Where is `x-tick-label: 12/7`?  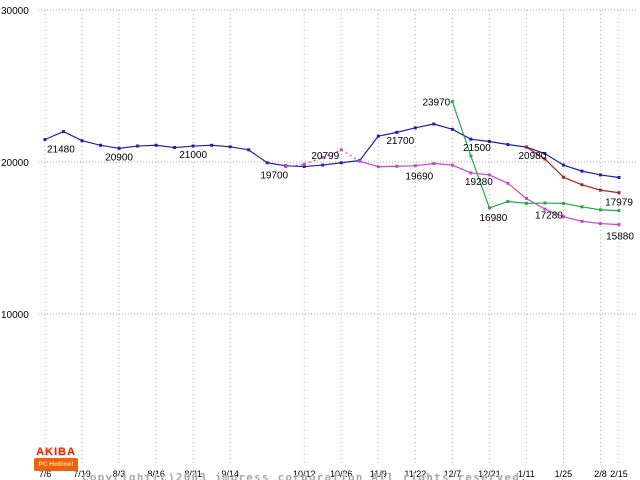
x-tick-label: 12/7 is located at coordinates (453, 474).